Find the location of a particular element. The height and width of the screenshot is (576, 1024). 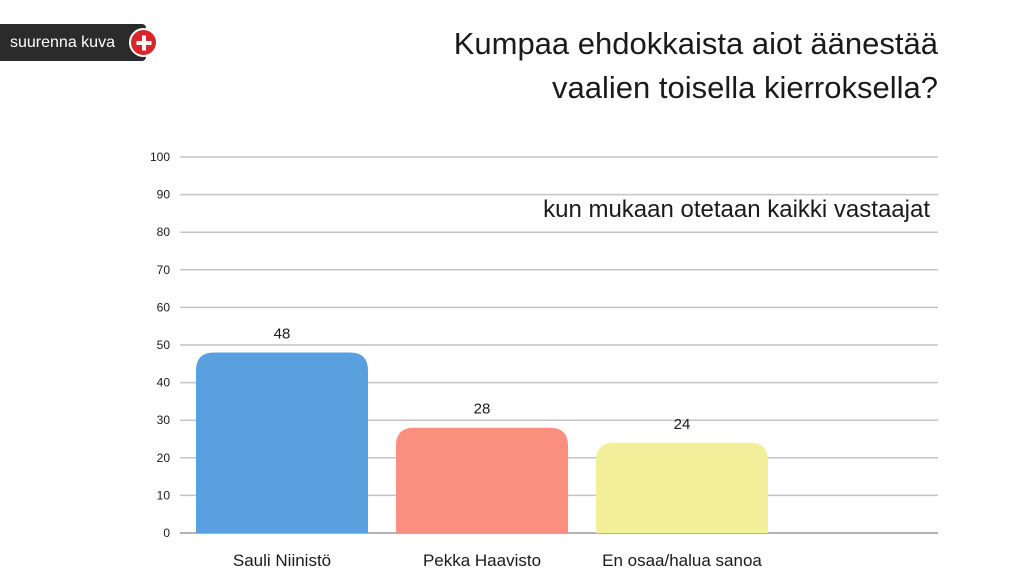

y-tick-label: 60 is located at coordinates (164, 307).